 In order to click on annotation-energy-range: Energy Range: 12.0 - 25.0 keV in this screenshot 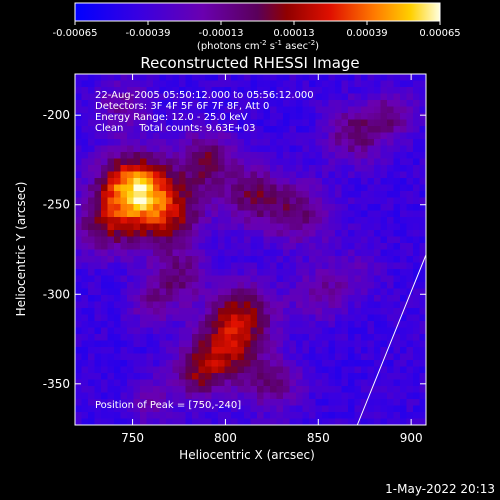, I will do `click(171, 117)`.